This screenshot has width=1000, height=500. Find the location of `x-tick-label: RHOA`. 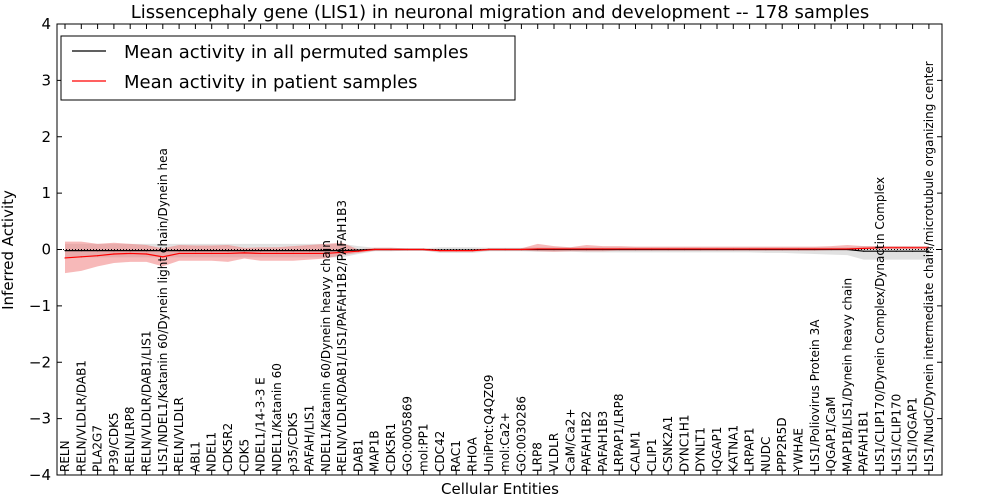

x-tick-label: RHOA is located at coordinates (473, 454).